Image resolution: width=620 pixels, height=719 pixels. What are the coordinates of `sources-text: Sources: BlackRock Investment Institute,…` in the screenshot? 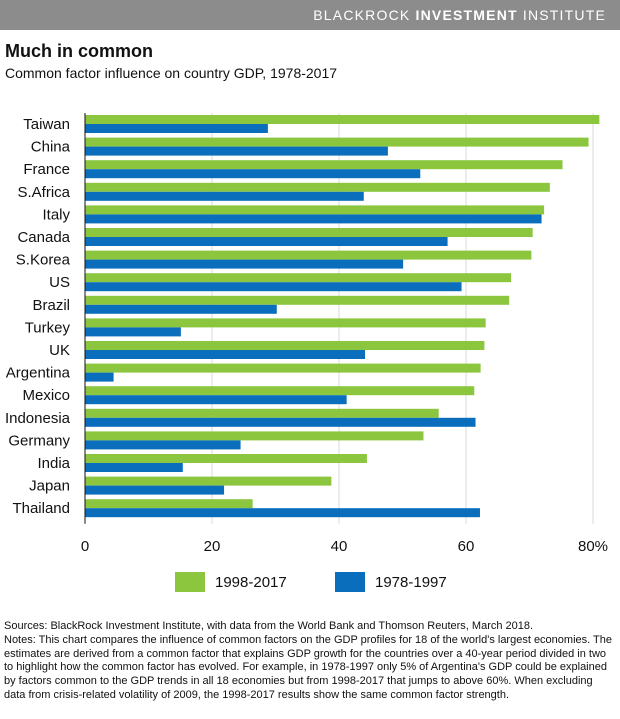 It's located at (269, 626).